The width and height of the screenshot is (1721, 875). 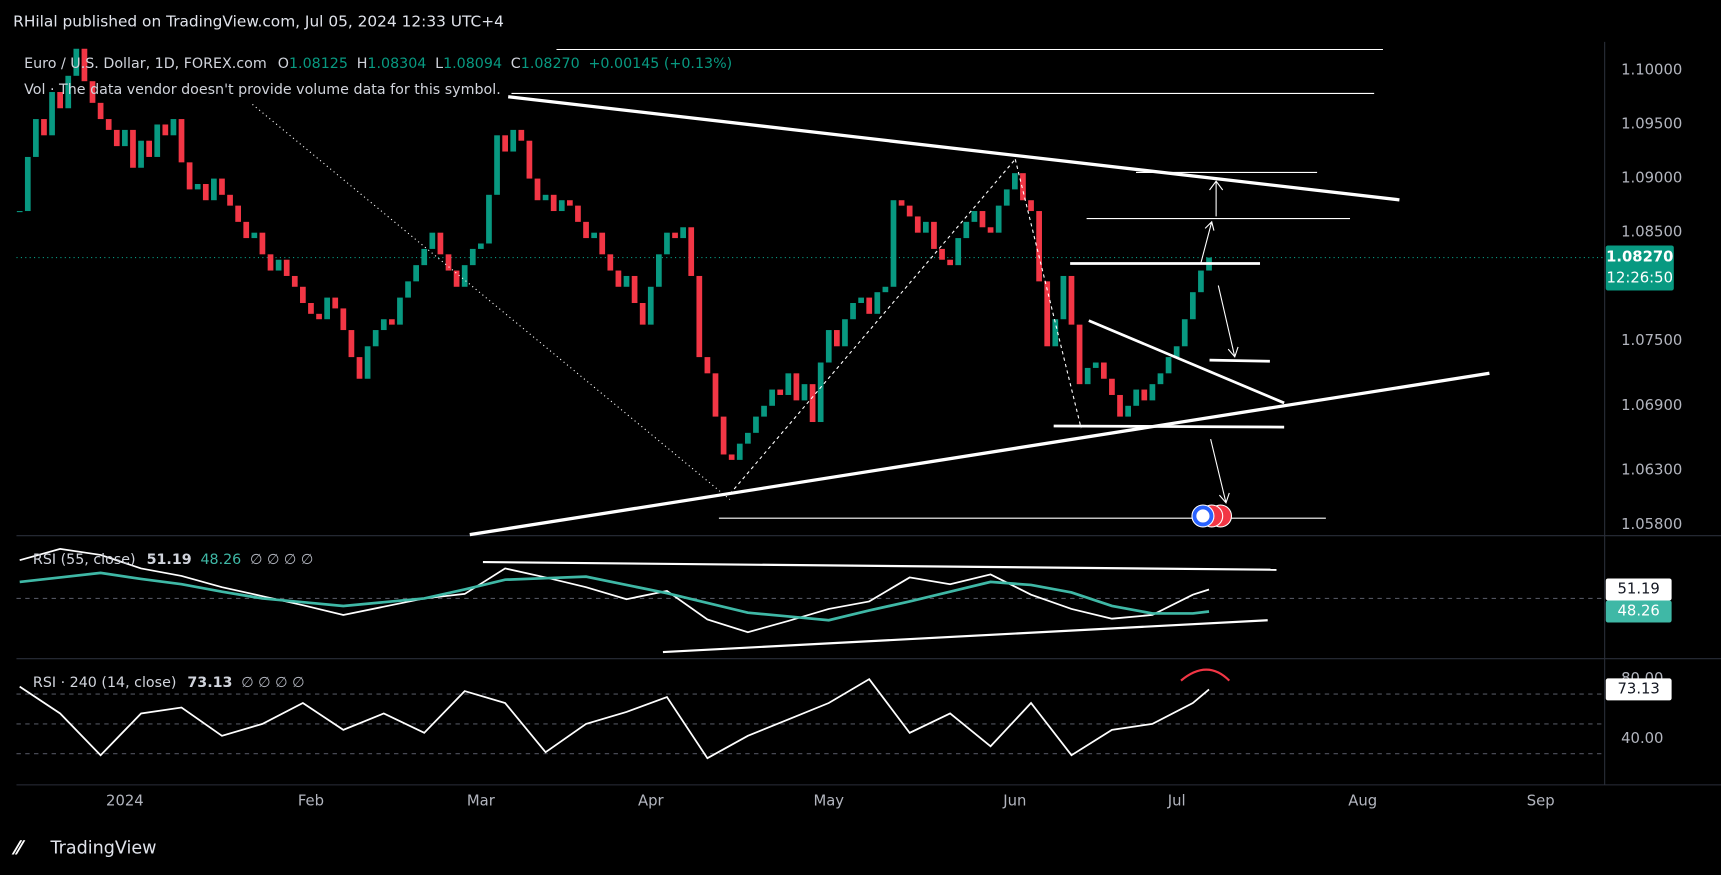 What do you see at coordinates (1639, 473) in the screenshot?
I see `price-tags: 1.08270 12:26:50 51.19 48.26 73.13` at bounding box center [1639, 473].